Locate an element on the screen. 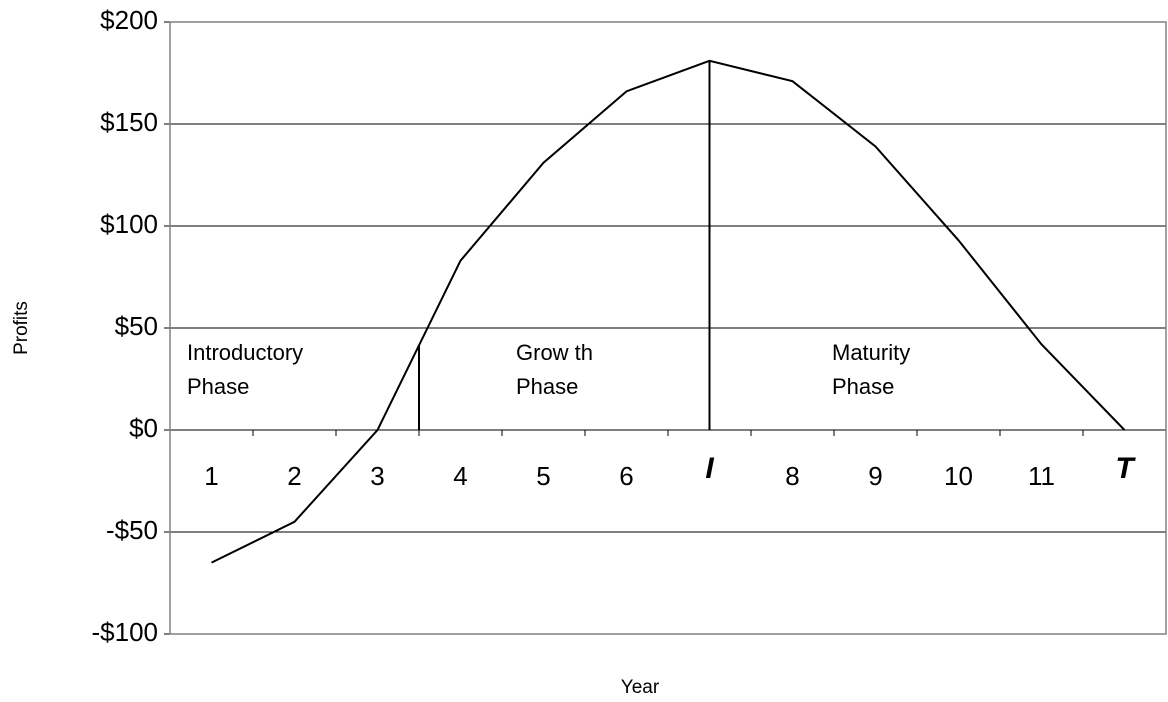 The height and width of the screenshot is (702, 1168). x-axis-label: Year is located at coordinates (640, 687).